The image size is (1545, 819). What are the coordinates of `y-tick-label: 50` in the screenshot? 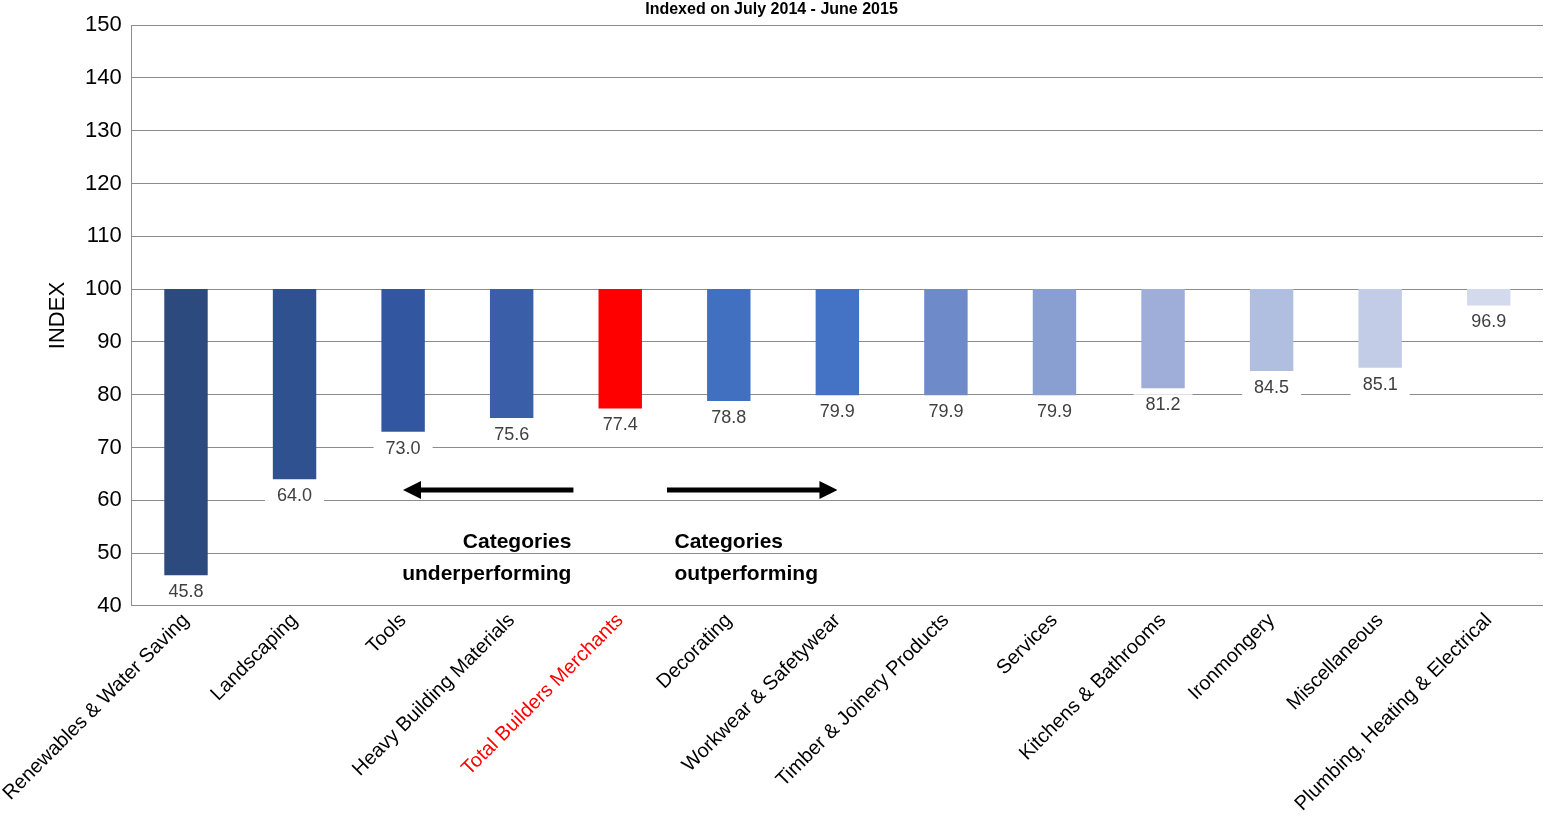 It's located at (109, 552).